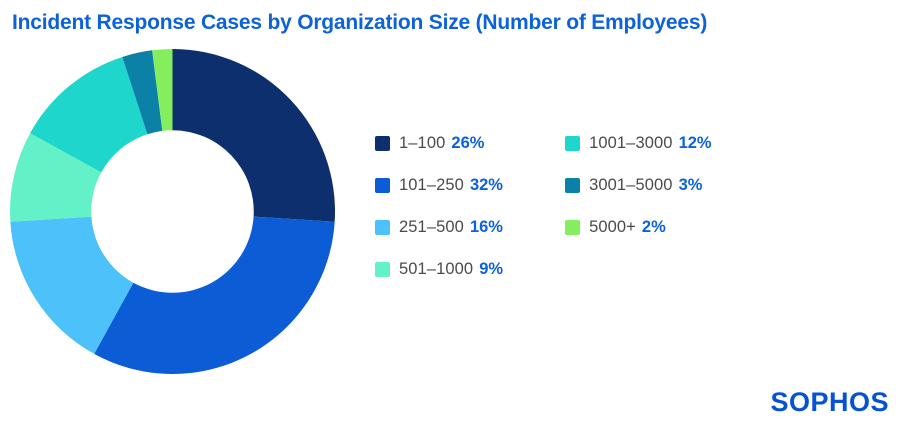 This screenshot has width=900, height=425. I want to click on legend-value: 3%, so click(690, 184).